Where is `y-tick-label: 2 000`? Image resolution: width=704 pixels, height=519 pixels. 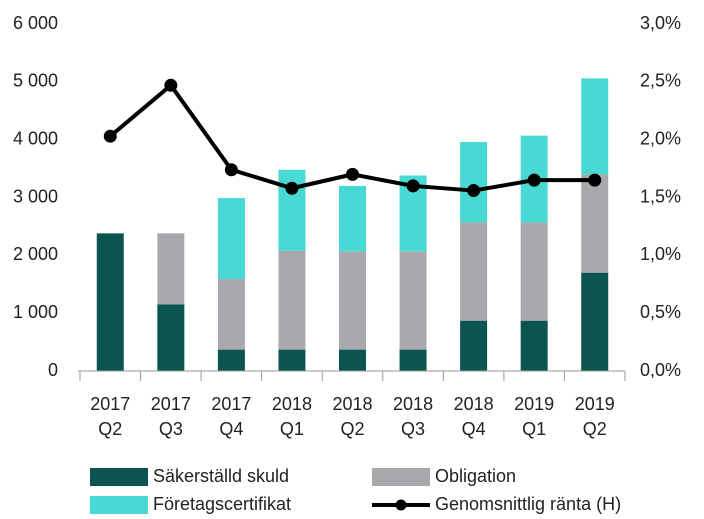 y-tick-label: 2 000 is located at coordinates (35, 254).